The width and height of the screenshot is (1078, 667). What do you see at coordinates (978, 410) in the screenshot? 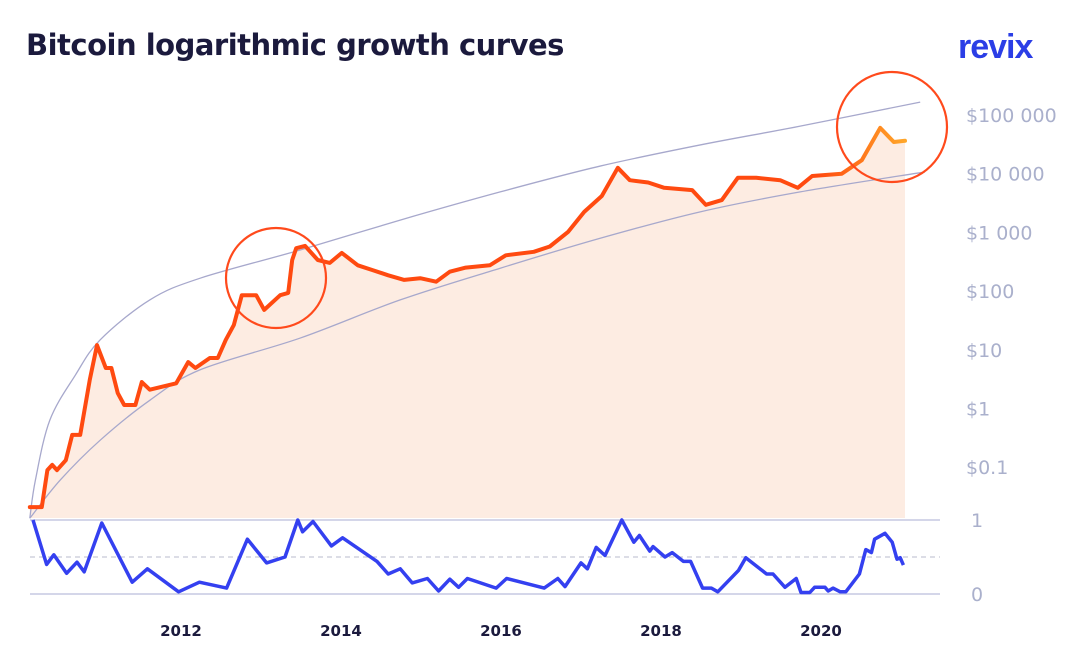
I see `y-tick-label: $1` at bounding box center [978, 410].